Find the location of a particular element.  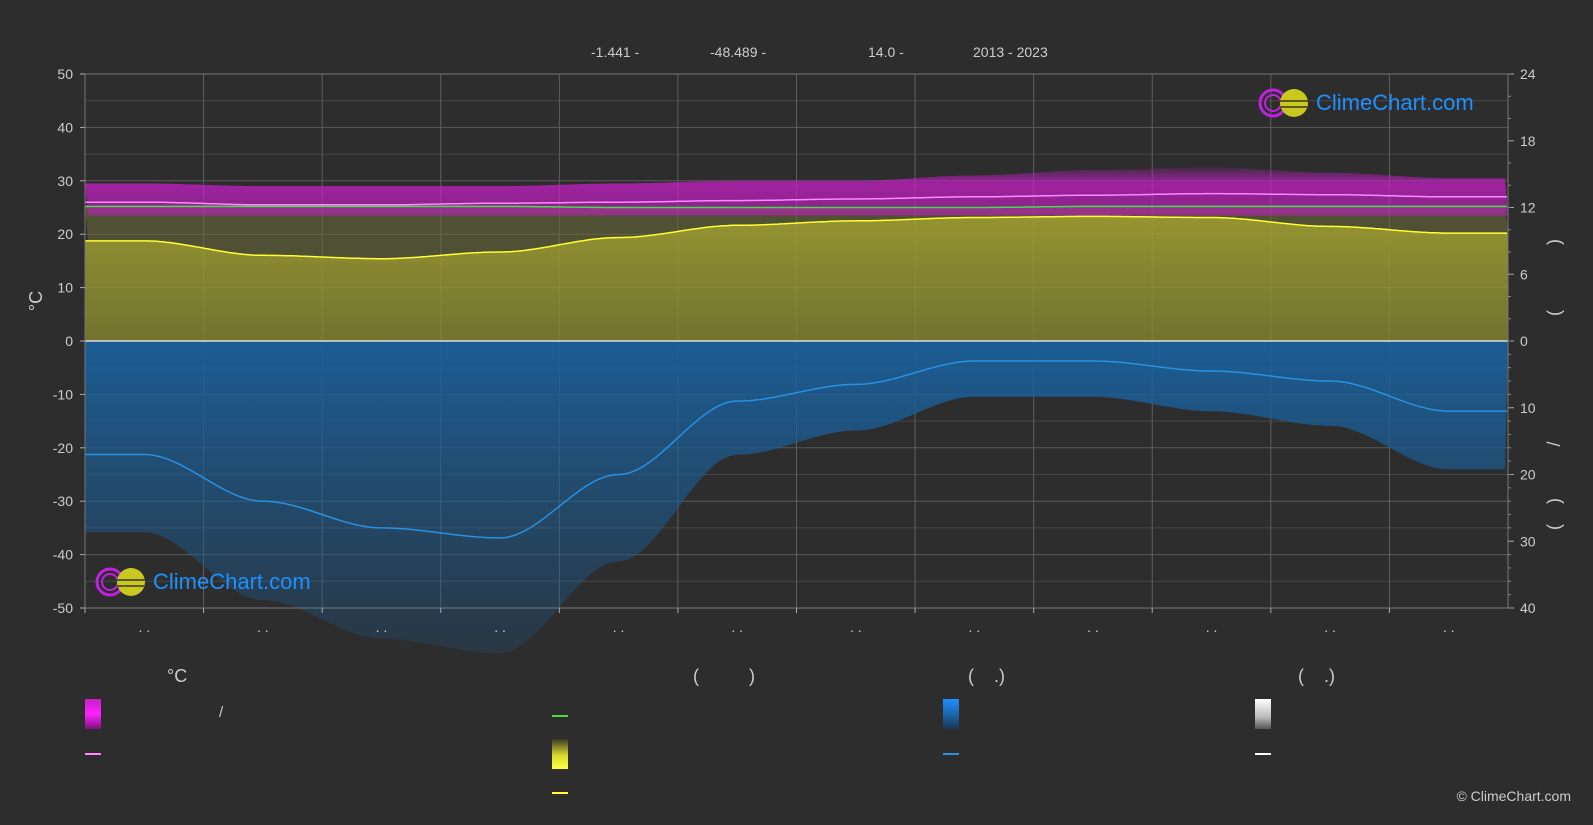

legend-swatch-daylight is located at coordinates (560, 716).